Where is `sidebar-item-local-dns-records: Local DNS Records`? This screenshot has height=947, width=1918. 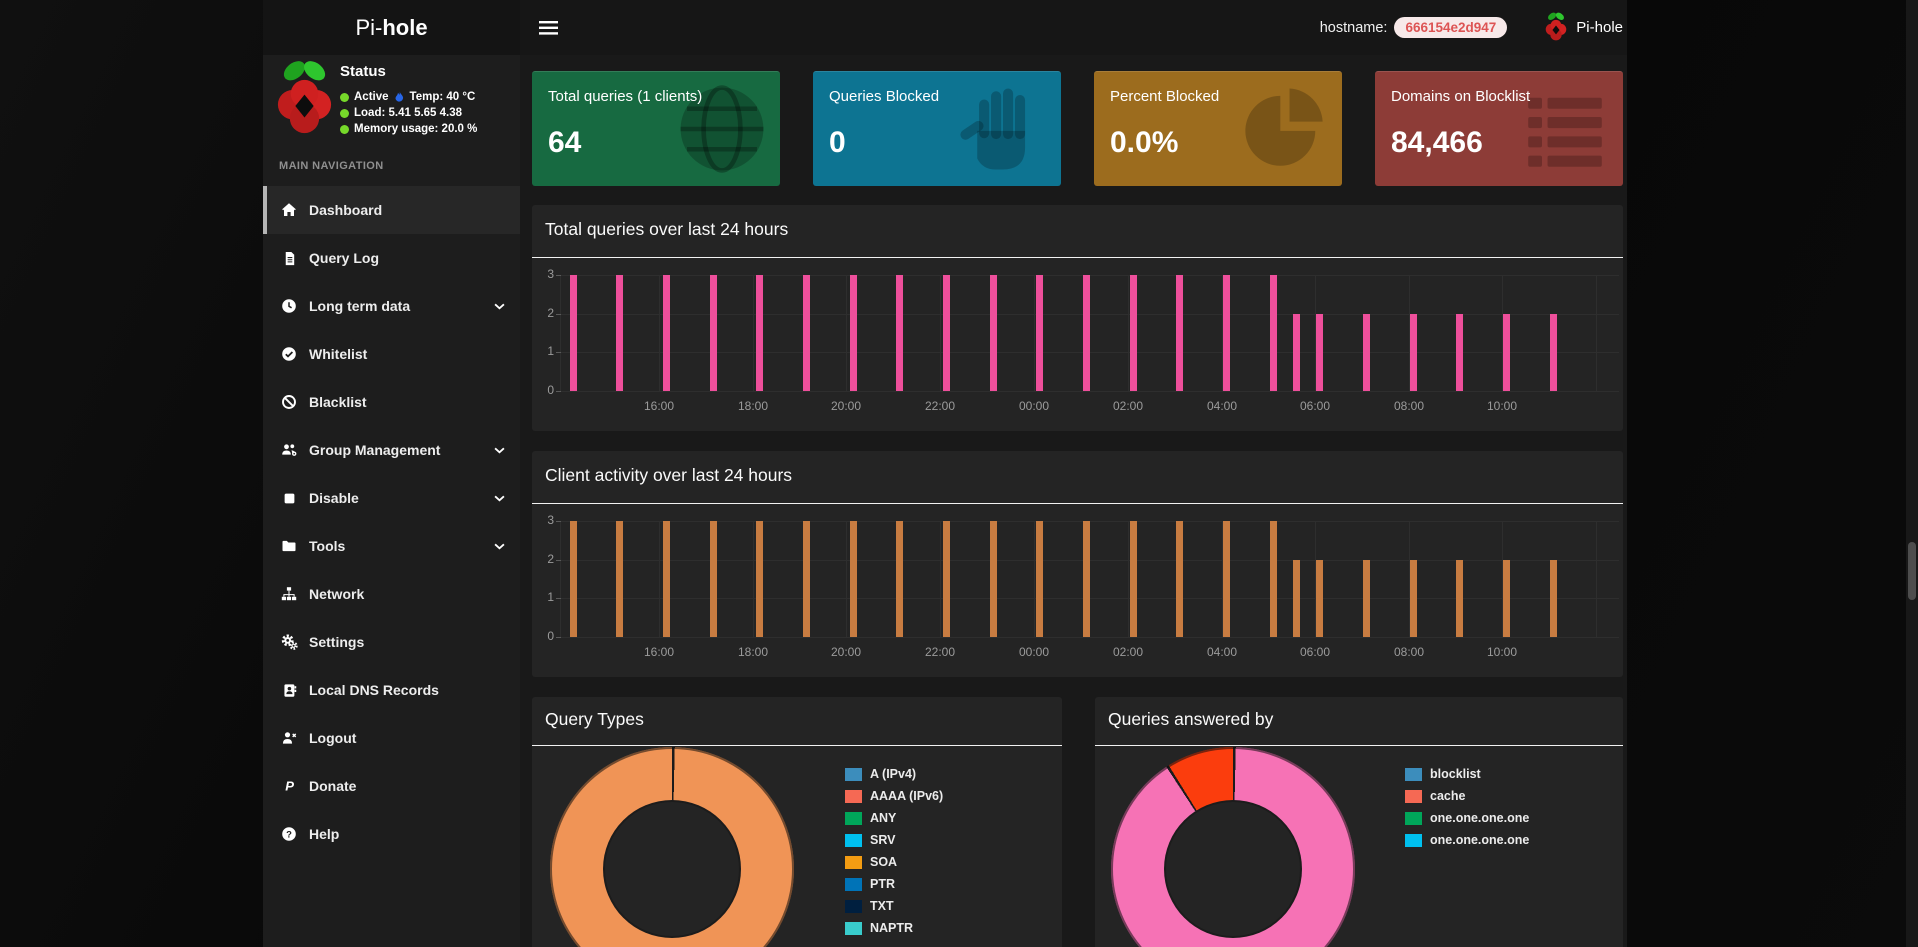 sidebar-item-local-dns-records: Local DNS Records is located at coordinates (391, 690).